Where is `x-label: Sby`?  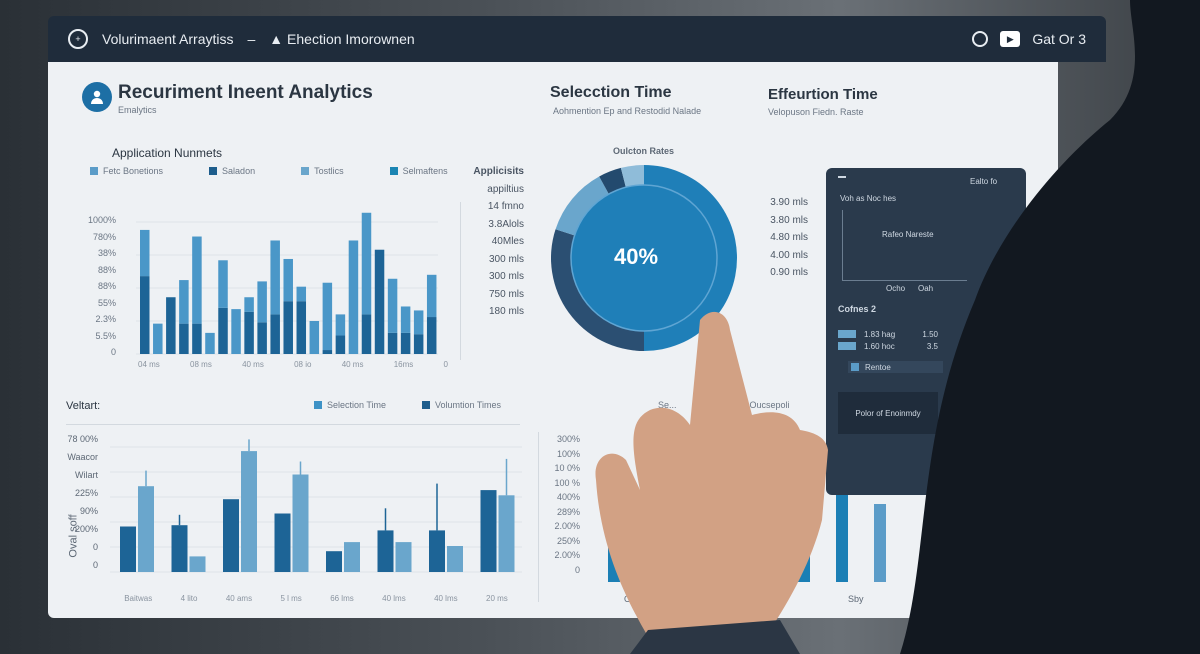
x-label: Sby is located at coordinates (856, 599).